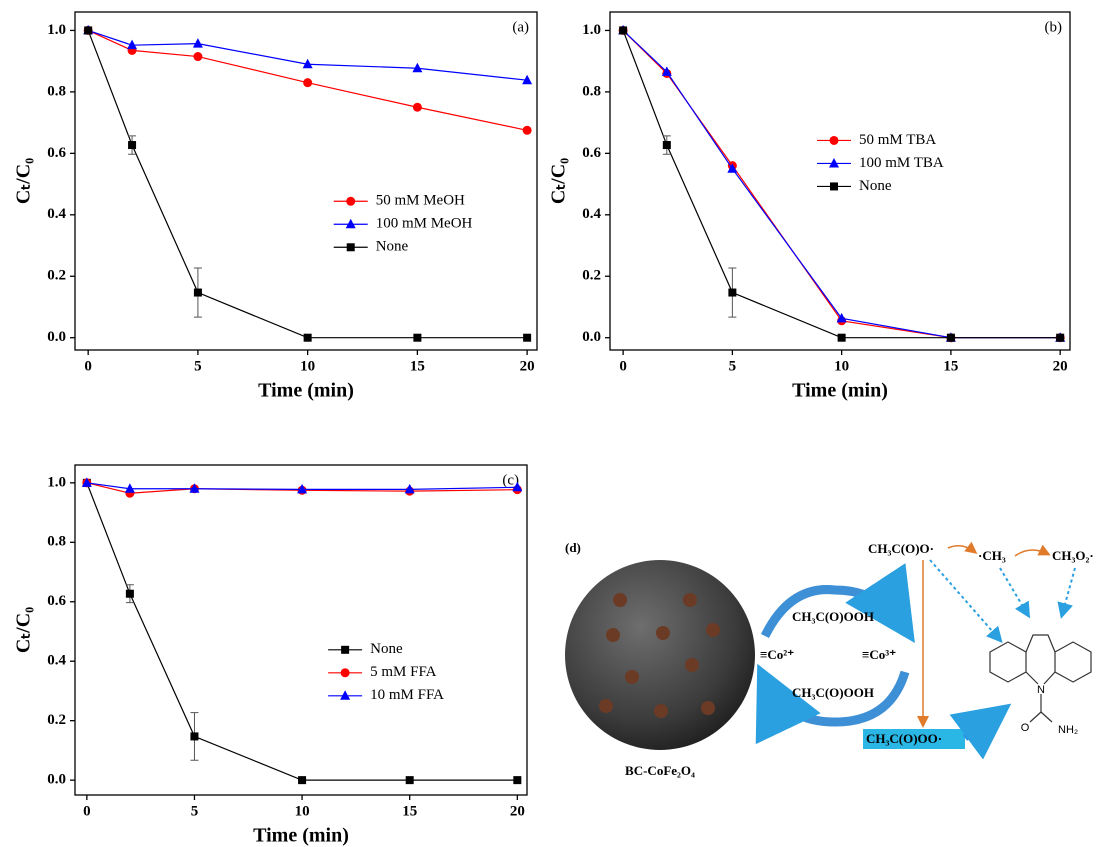  I want to click on y-tick-label: 0.2, so click(591, 276).